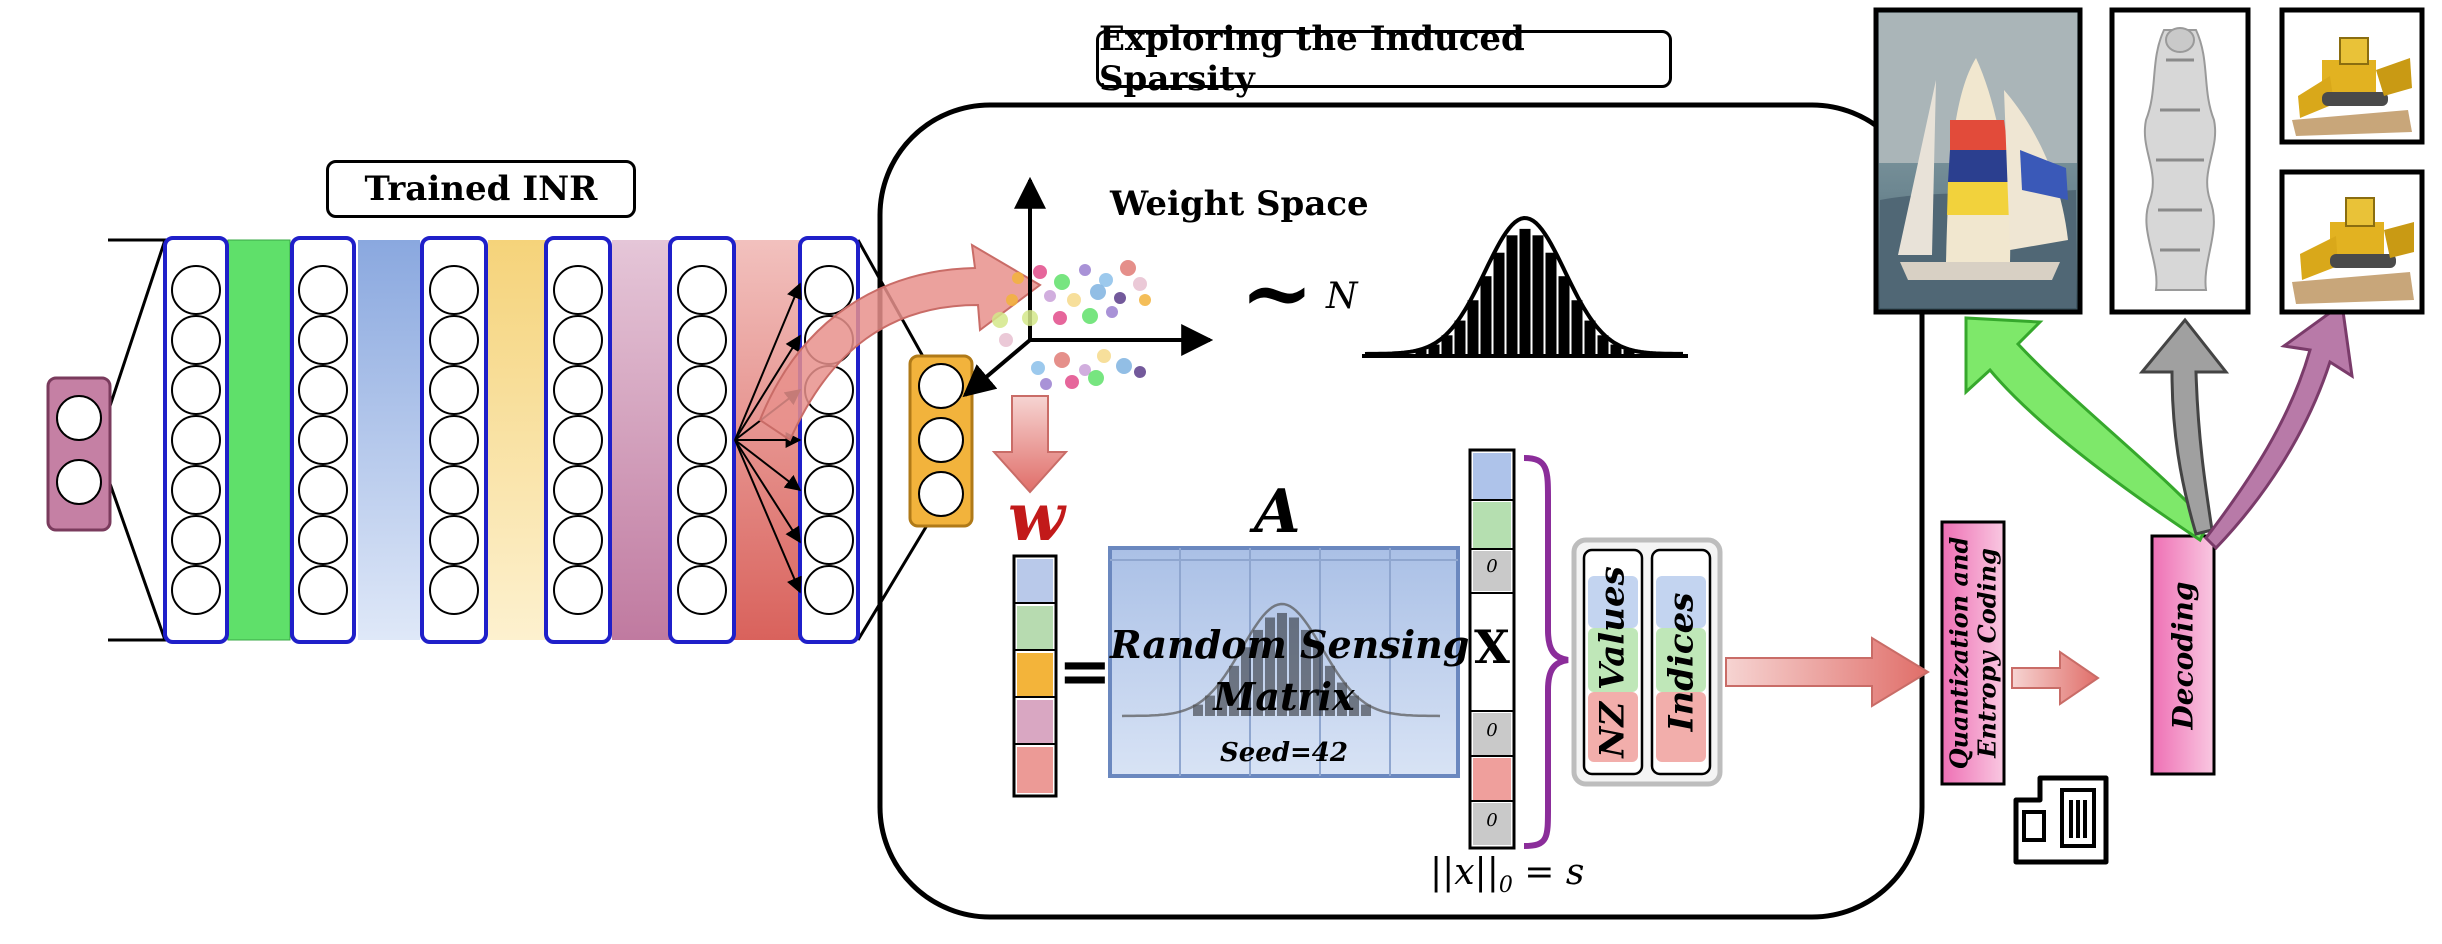  What do you see at coordinates (641, 440) in the screenshot?
I see `weight-layer-mauve` at bounding box center [641, 440].